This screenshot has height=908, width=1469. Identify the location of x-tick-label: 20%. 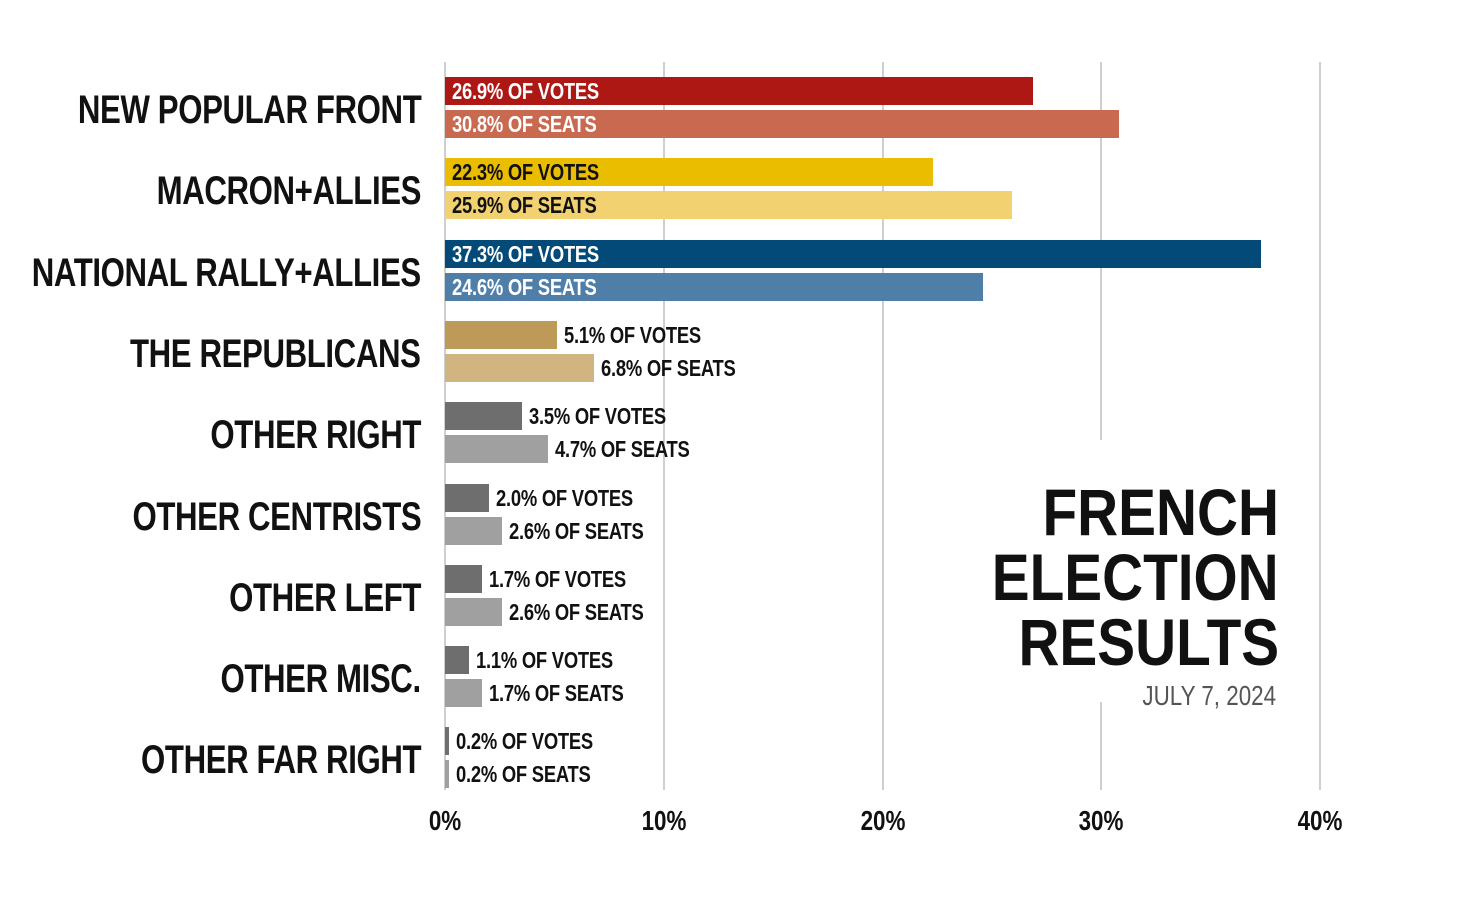
(882, 820).